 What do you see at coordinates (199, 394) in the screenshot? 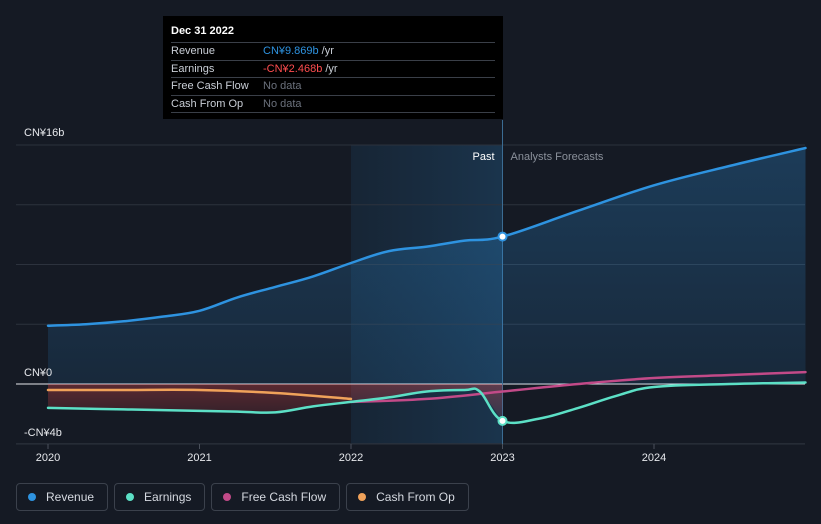
I see `series-line-cash-from-op` at bounding box center [199, 394].